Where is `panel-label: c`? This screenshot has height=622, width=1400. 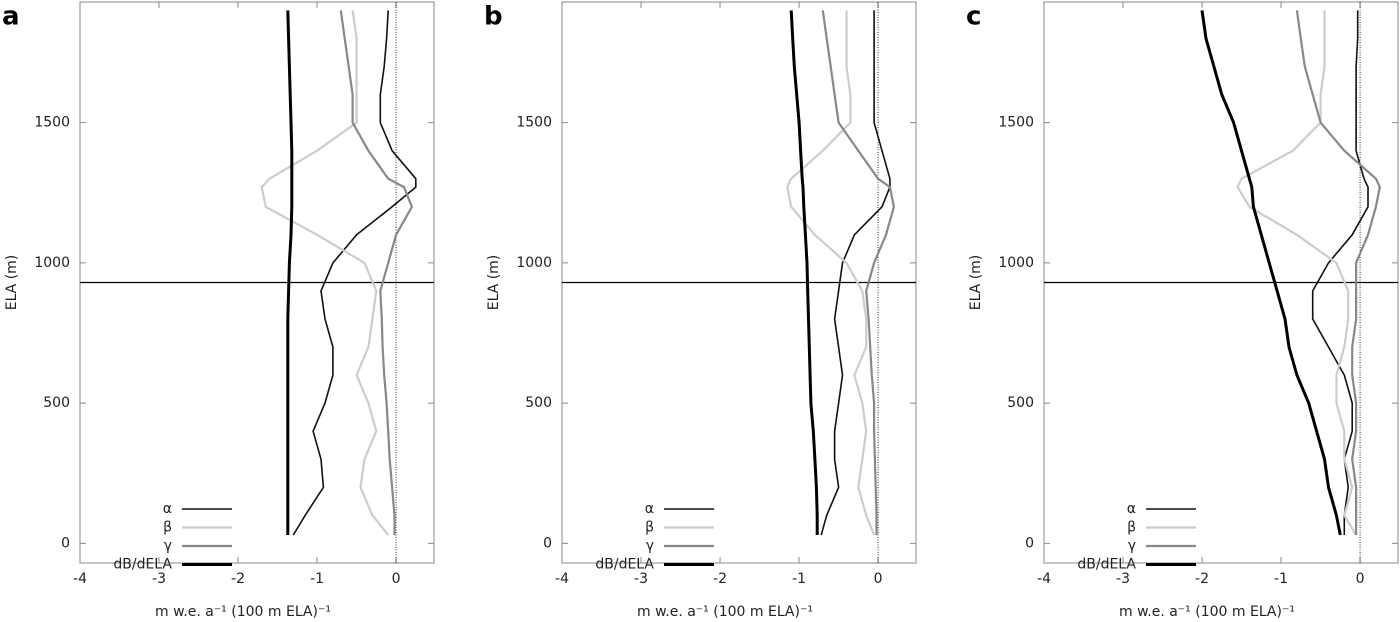 panel-label: c is located at coordinates (973, 17).